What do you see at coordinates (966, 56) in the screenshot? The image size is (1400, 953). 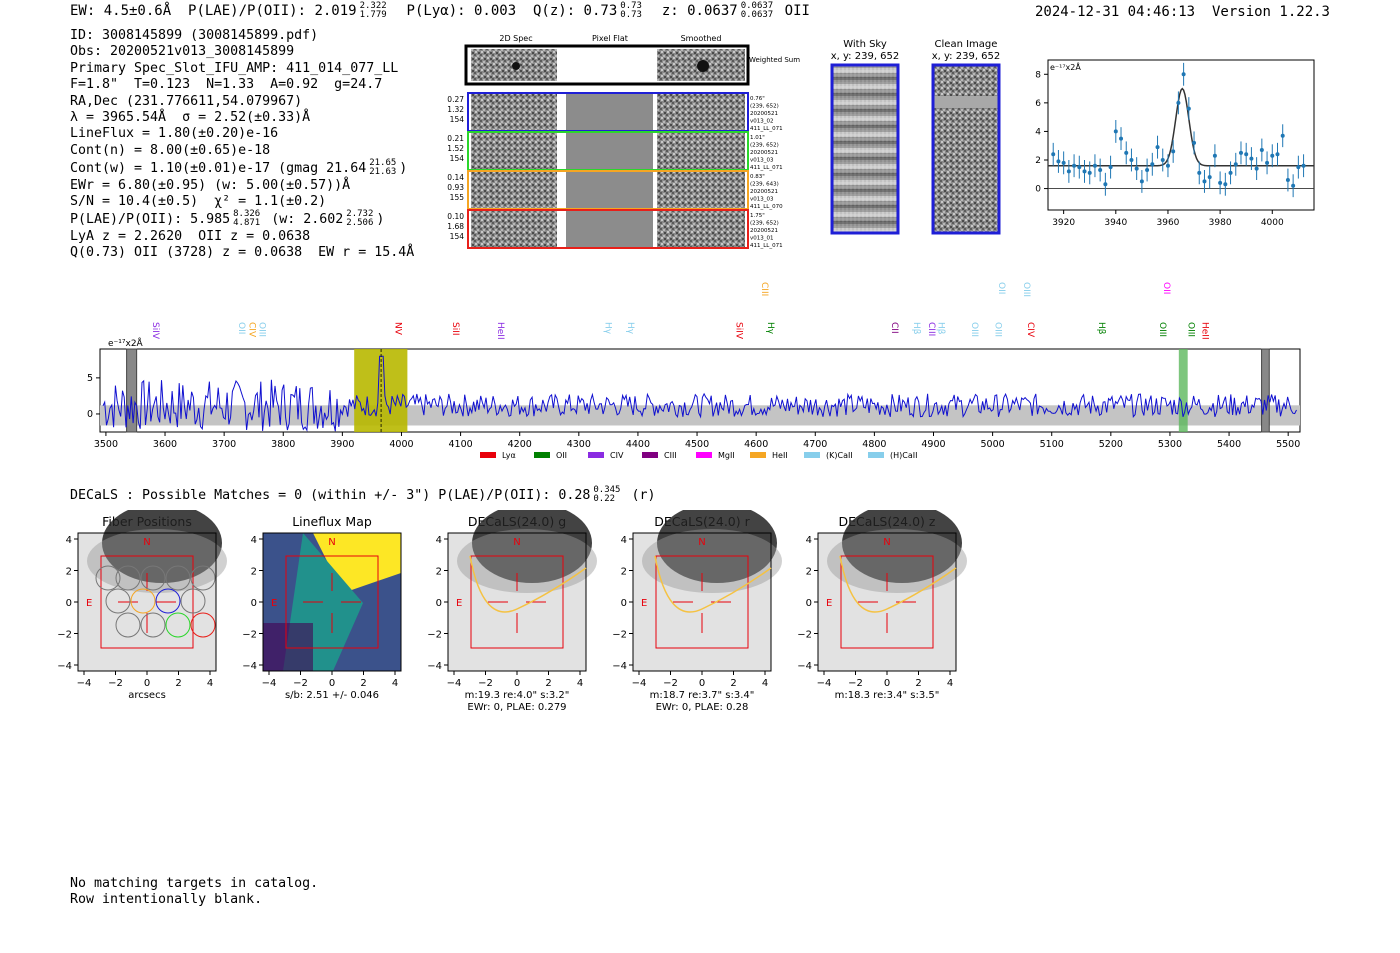 I see `clean-xy: x, y: 239, 652` at bounding box center [966, 56].